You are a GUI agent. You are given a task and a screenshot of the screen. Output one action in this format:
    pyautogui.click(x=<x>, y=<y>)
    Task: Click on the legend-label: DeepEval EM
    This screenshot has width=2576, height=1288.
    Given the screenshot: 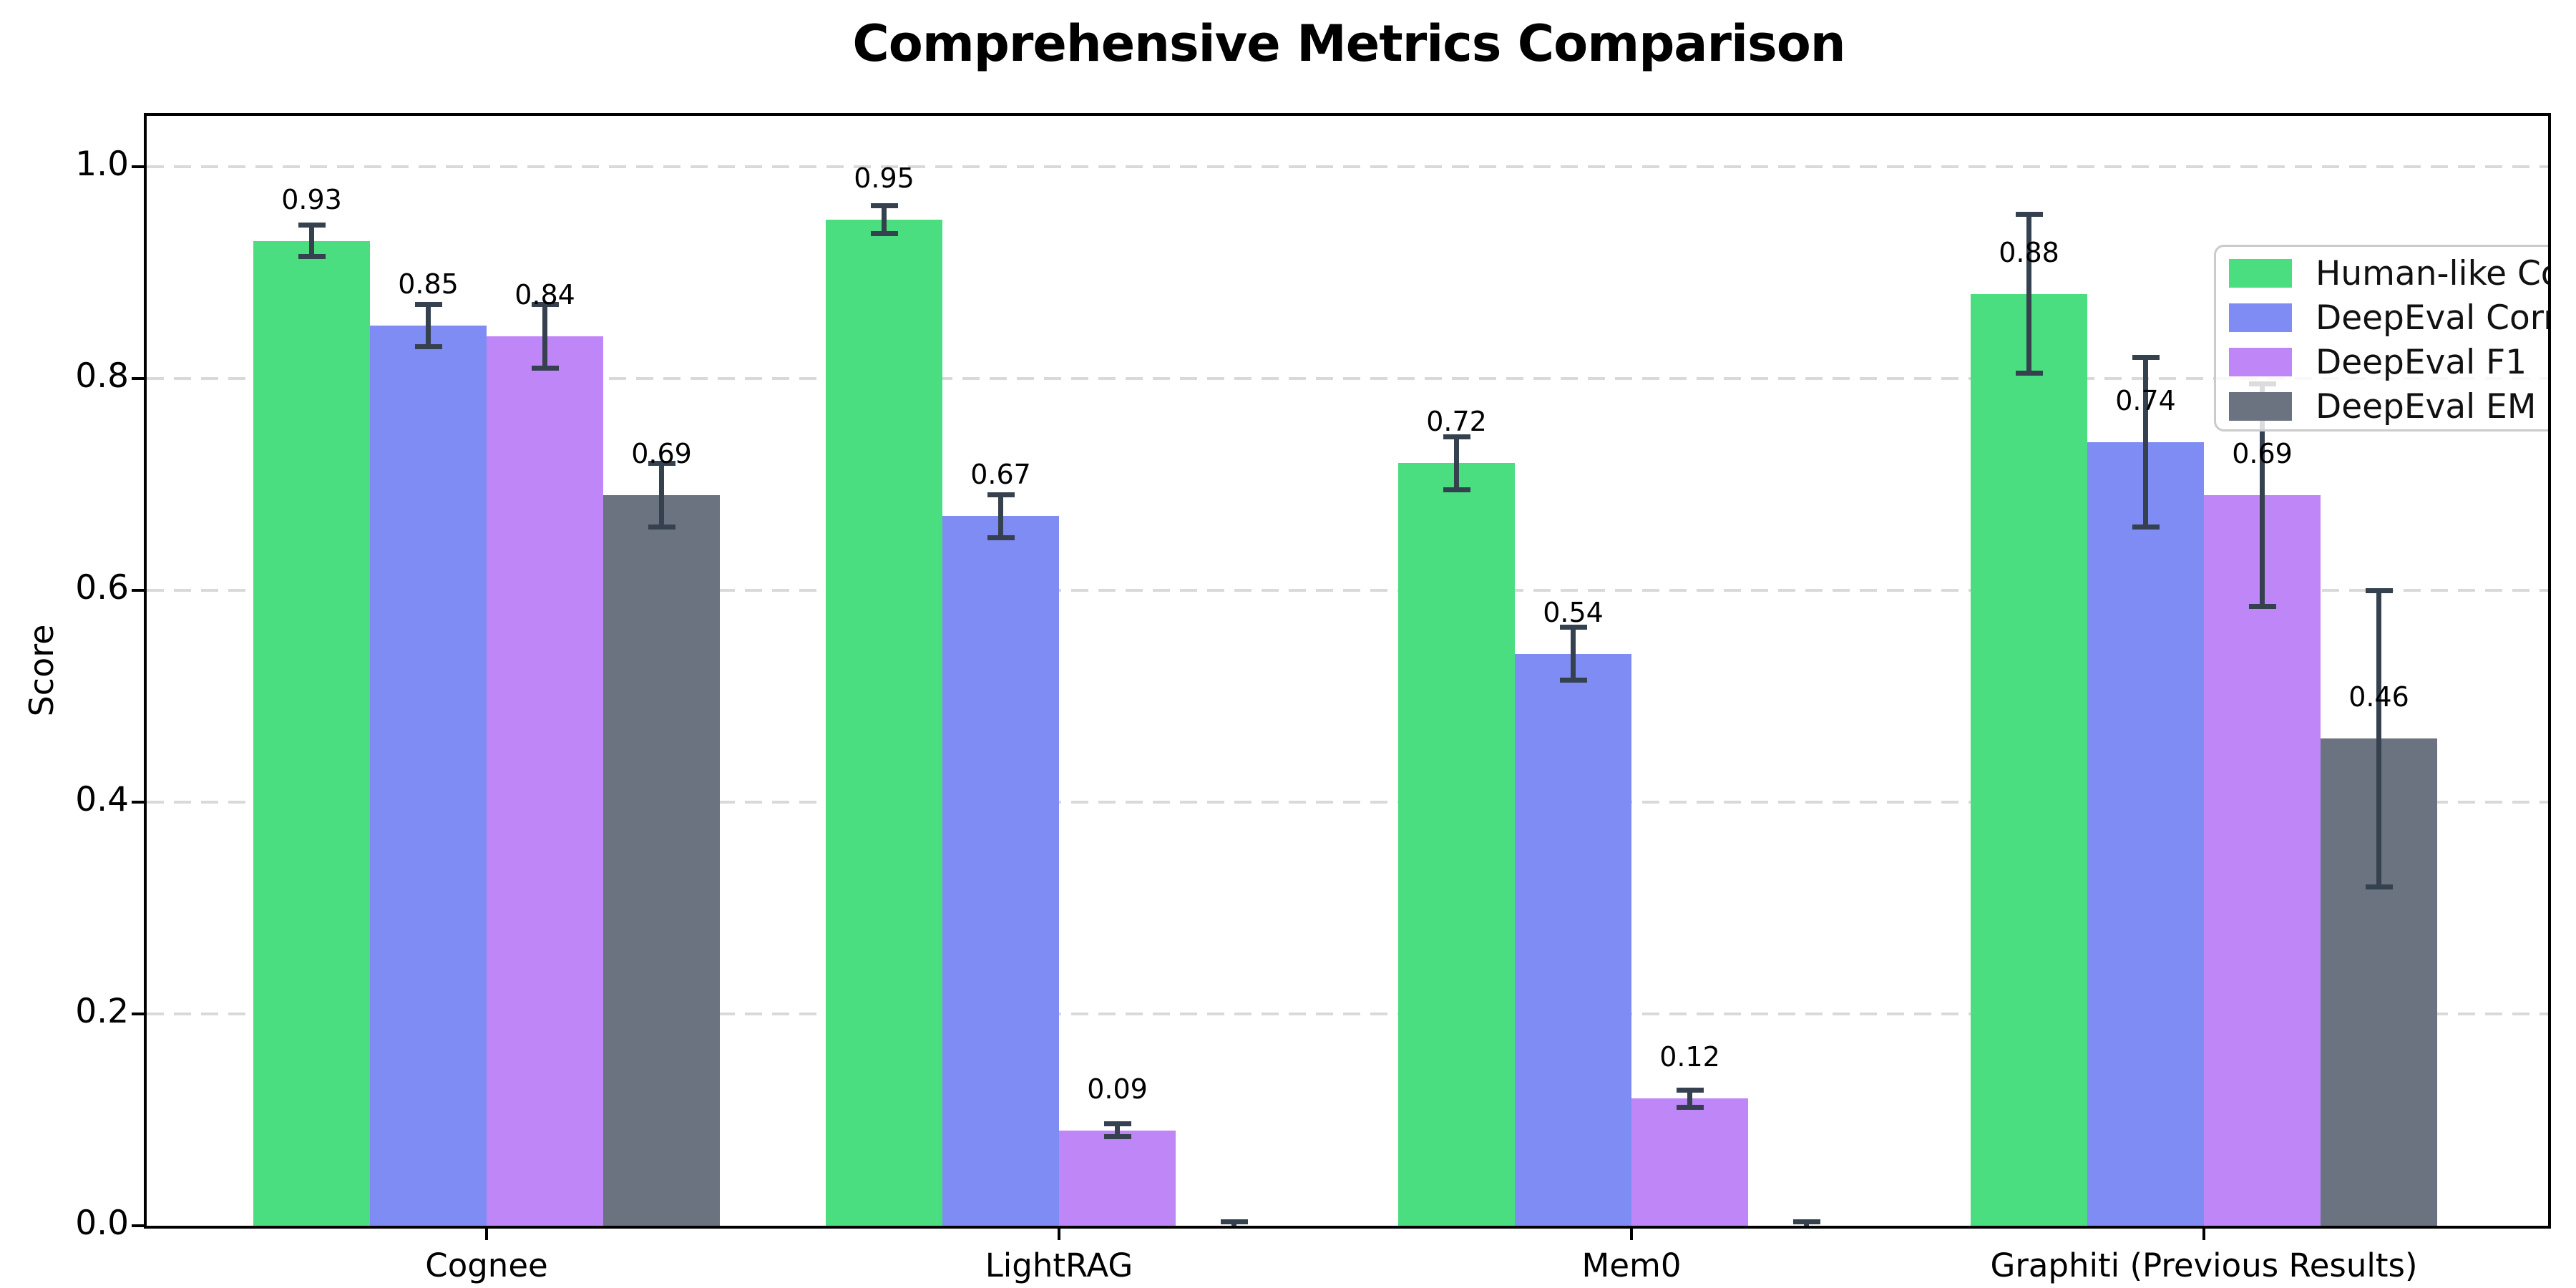 What is the action you would take?
    pyautogui.click(x=2426, y=406)
    